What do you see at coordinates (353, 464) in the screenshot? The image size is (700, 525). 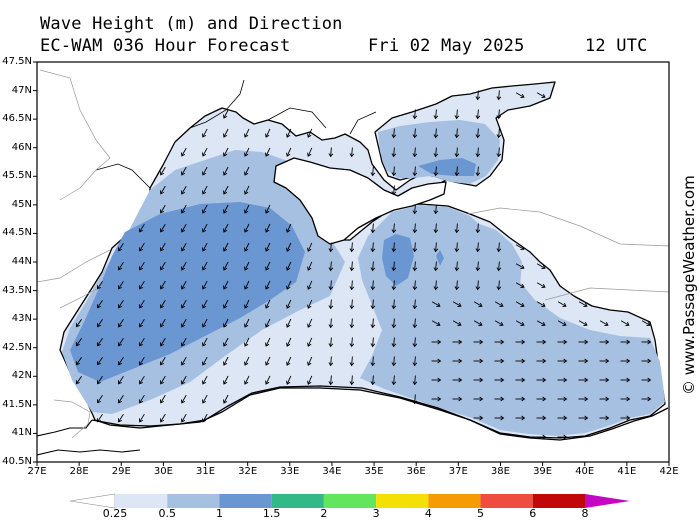 I see `lon-tick-marks` at bounding box center [353, 464].